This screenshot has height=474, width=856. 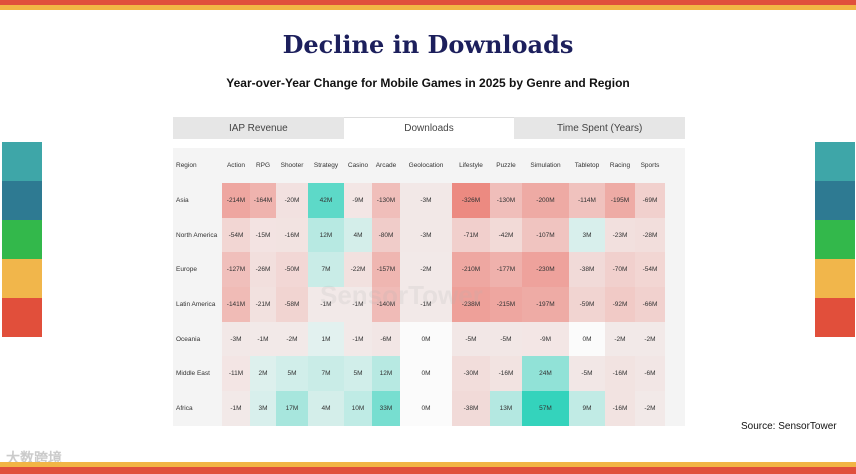 What do you see at coordinates (587, 304) in the screenshot?
I see `heatmap-cell: -59M` at bounding box center [587, 304].